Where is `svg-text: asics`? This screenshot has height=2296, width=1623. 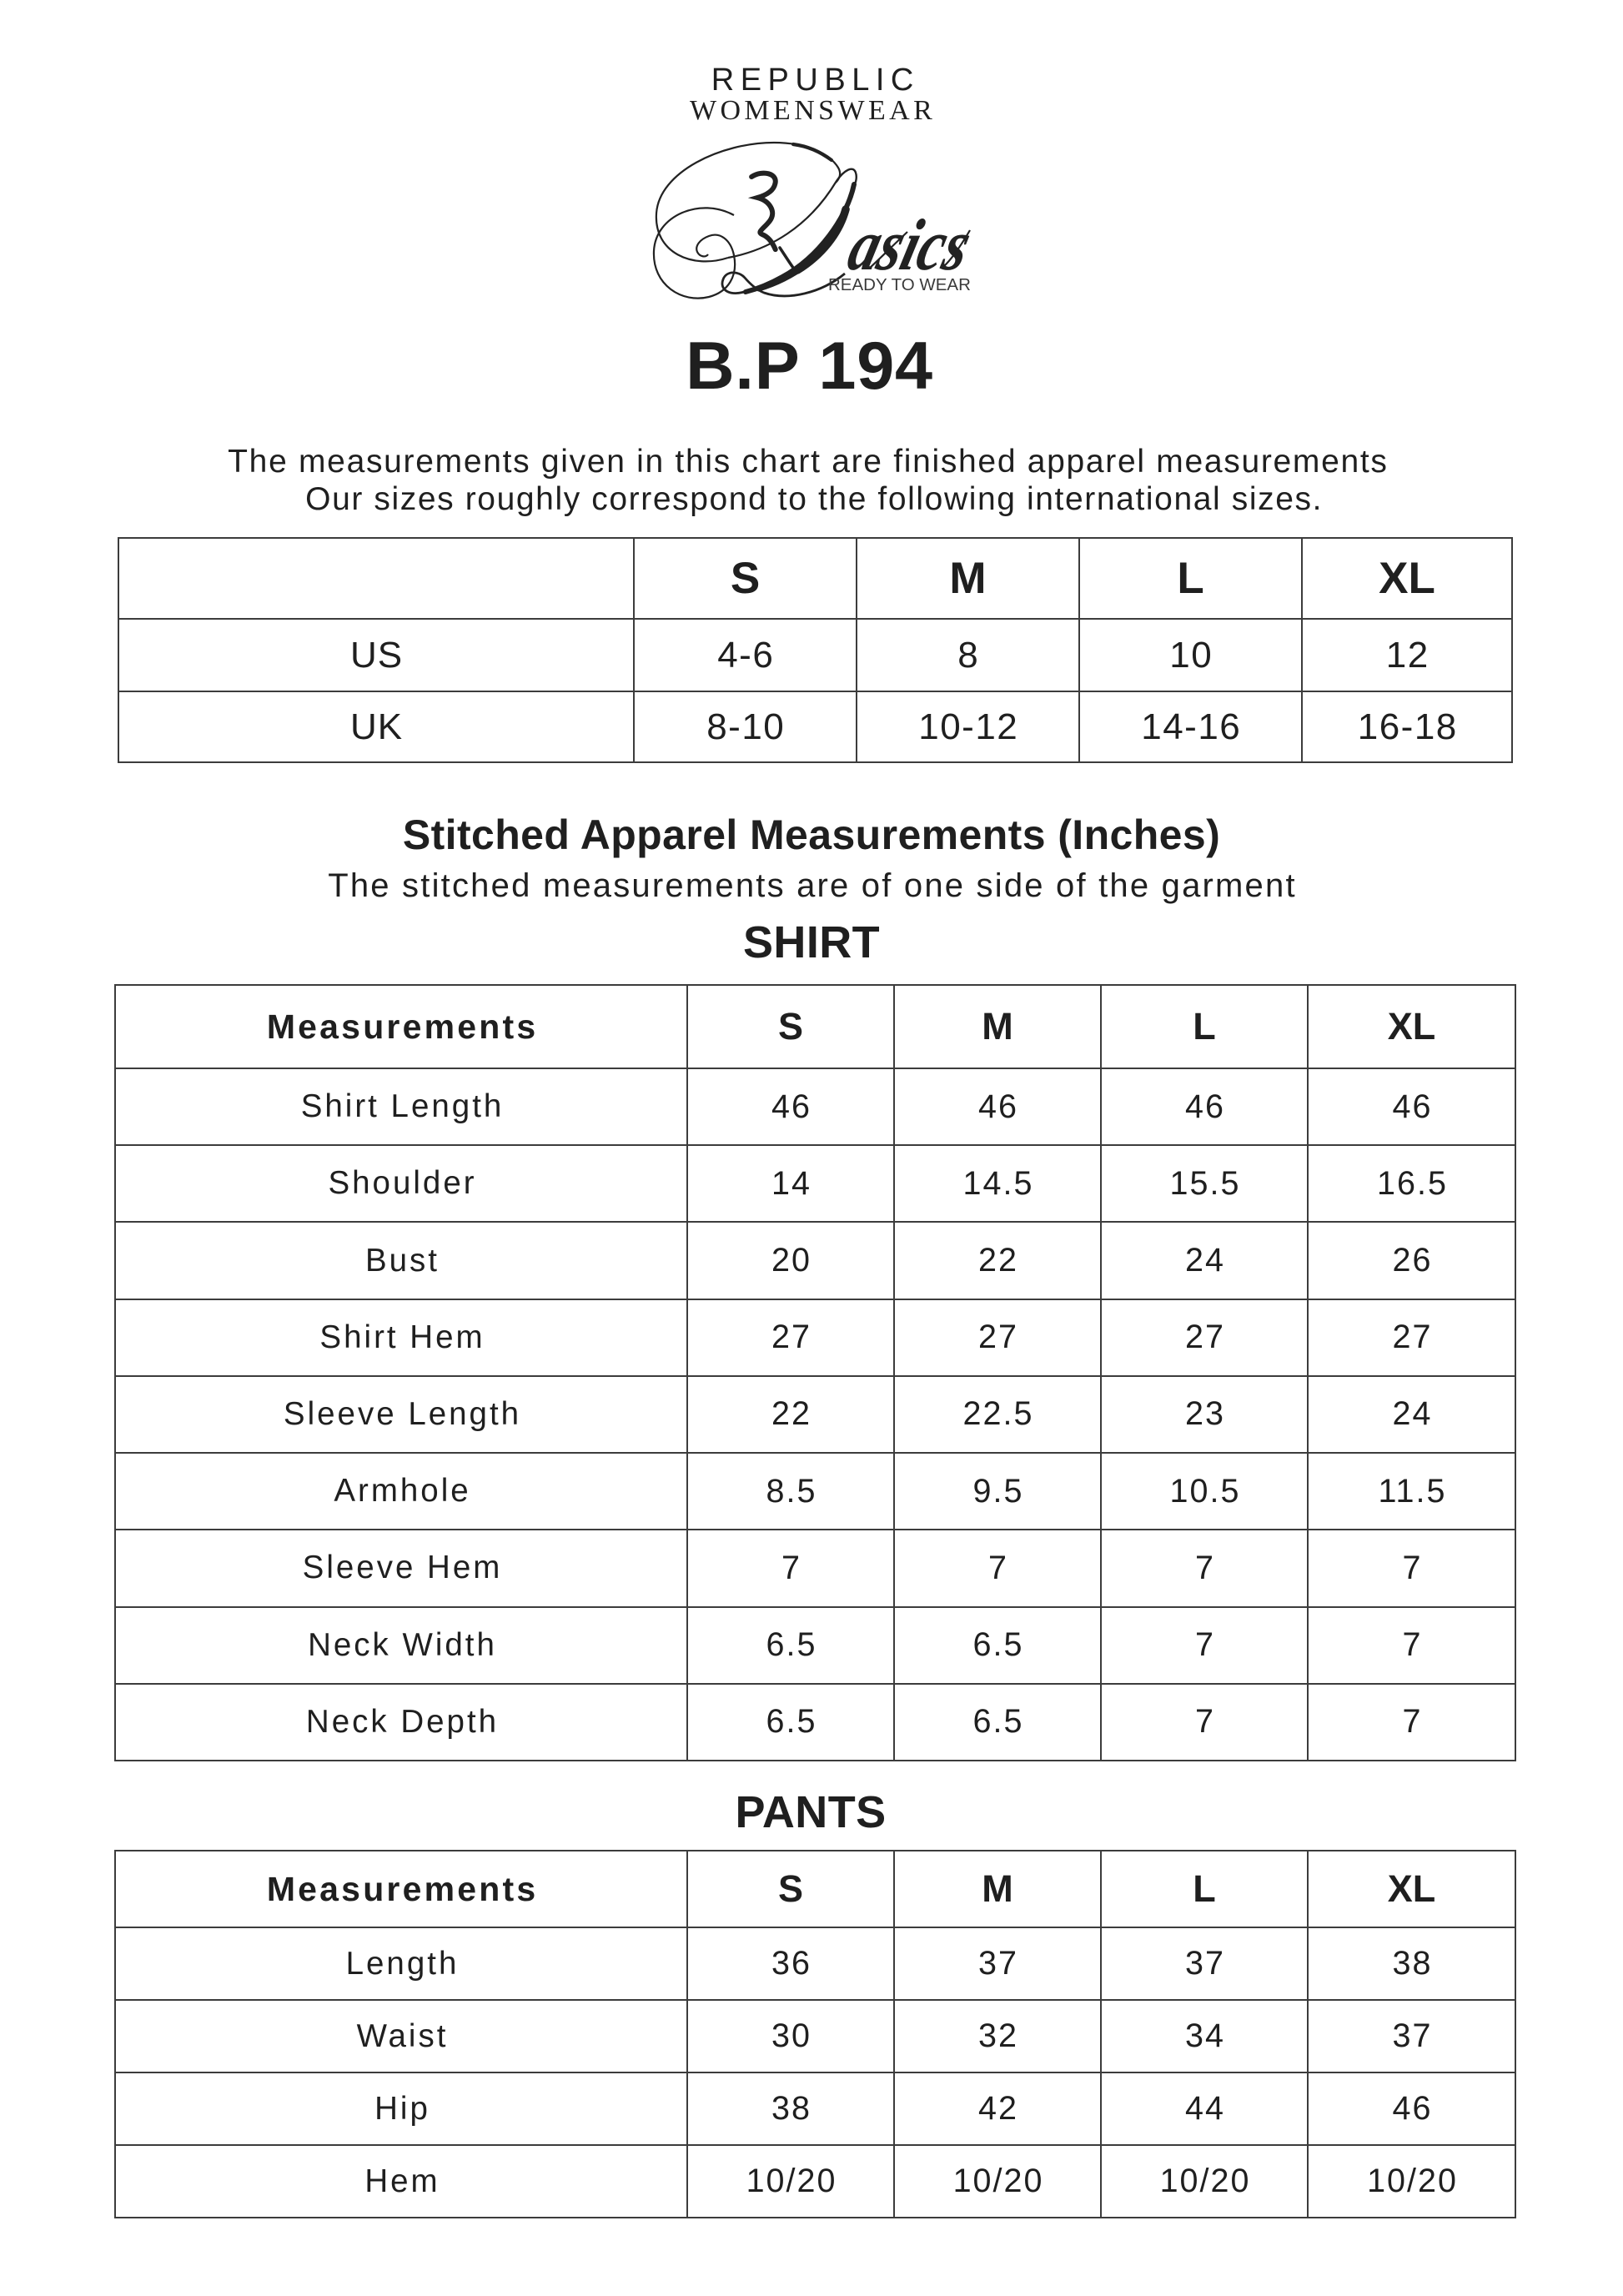
svg-text: asics is located at coordinates (910, 244).